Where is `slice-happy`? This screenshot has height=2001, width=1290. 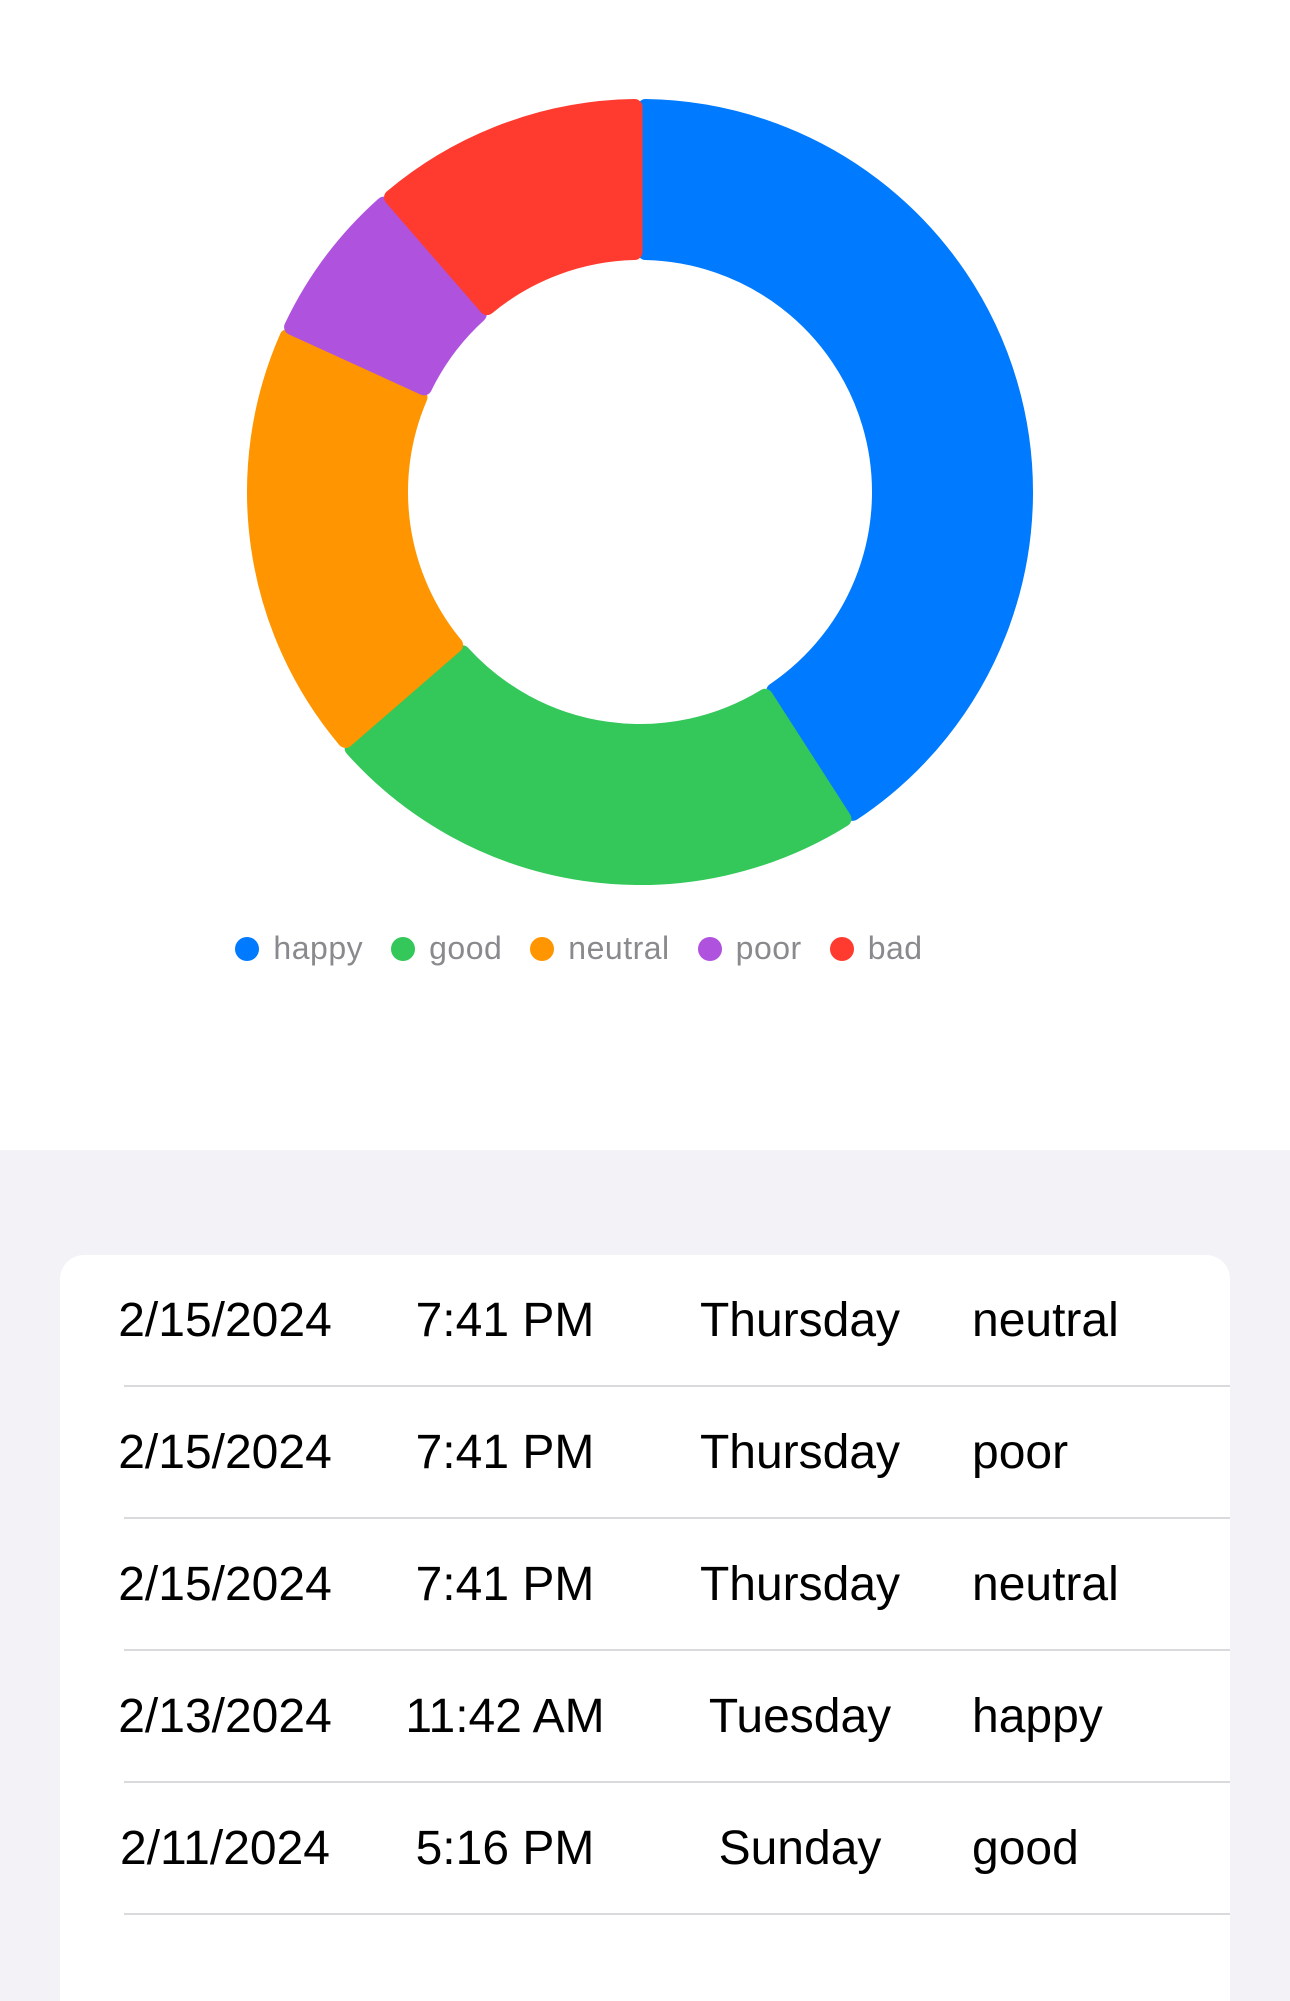 slice-happy is located at coordinates (835, 460).